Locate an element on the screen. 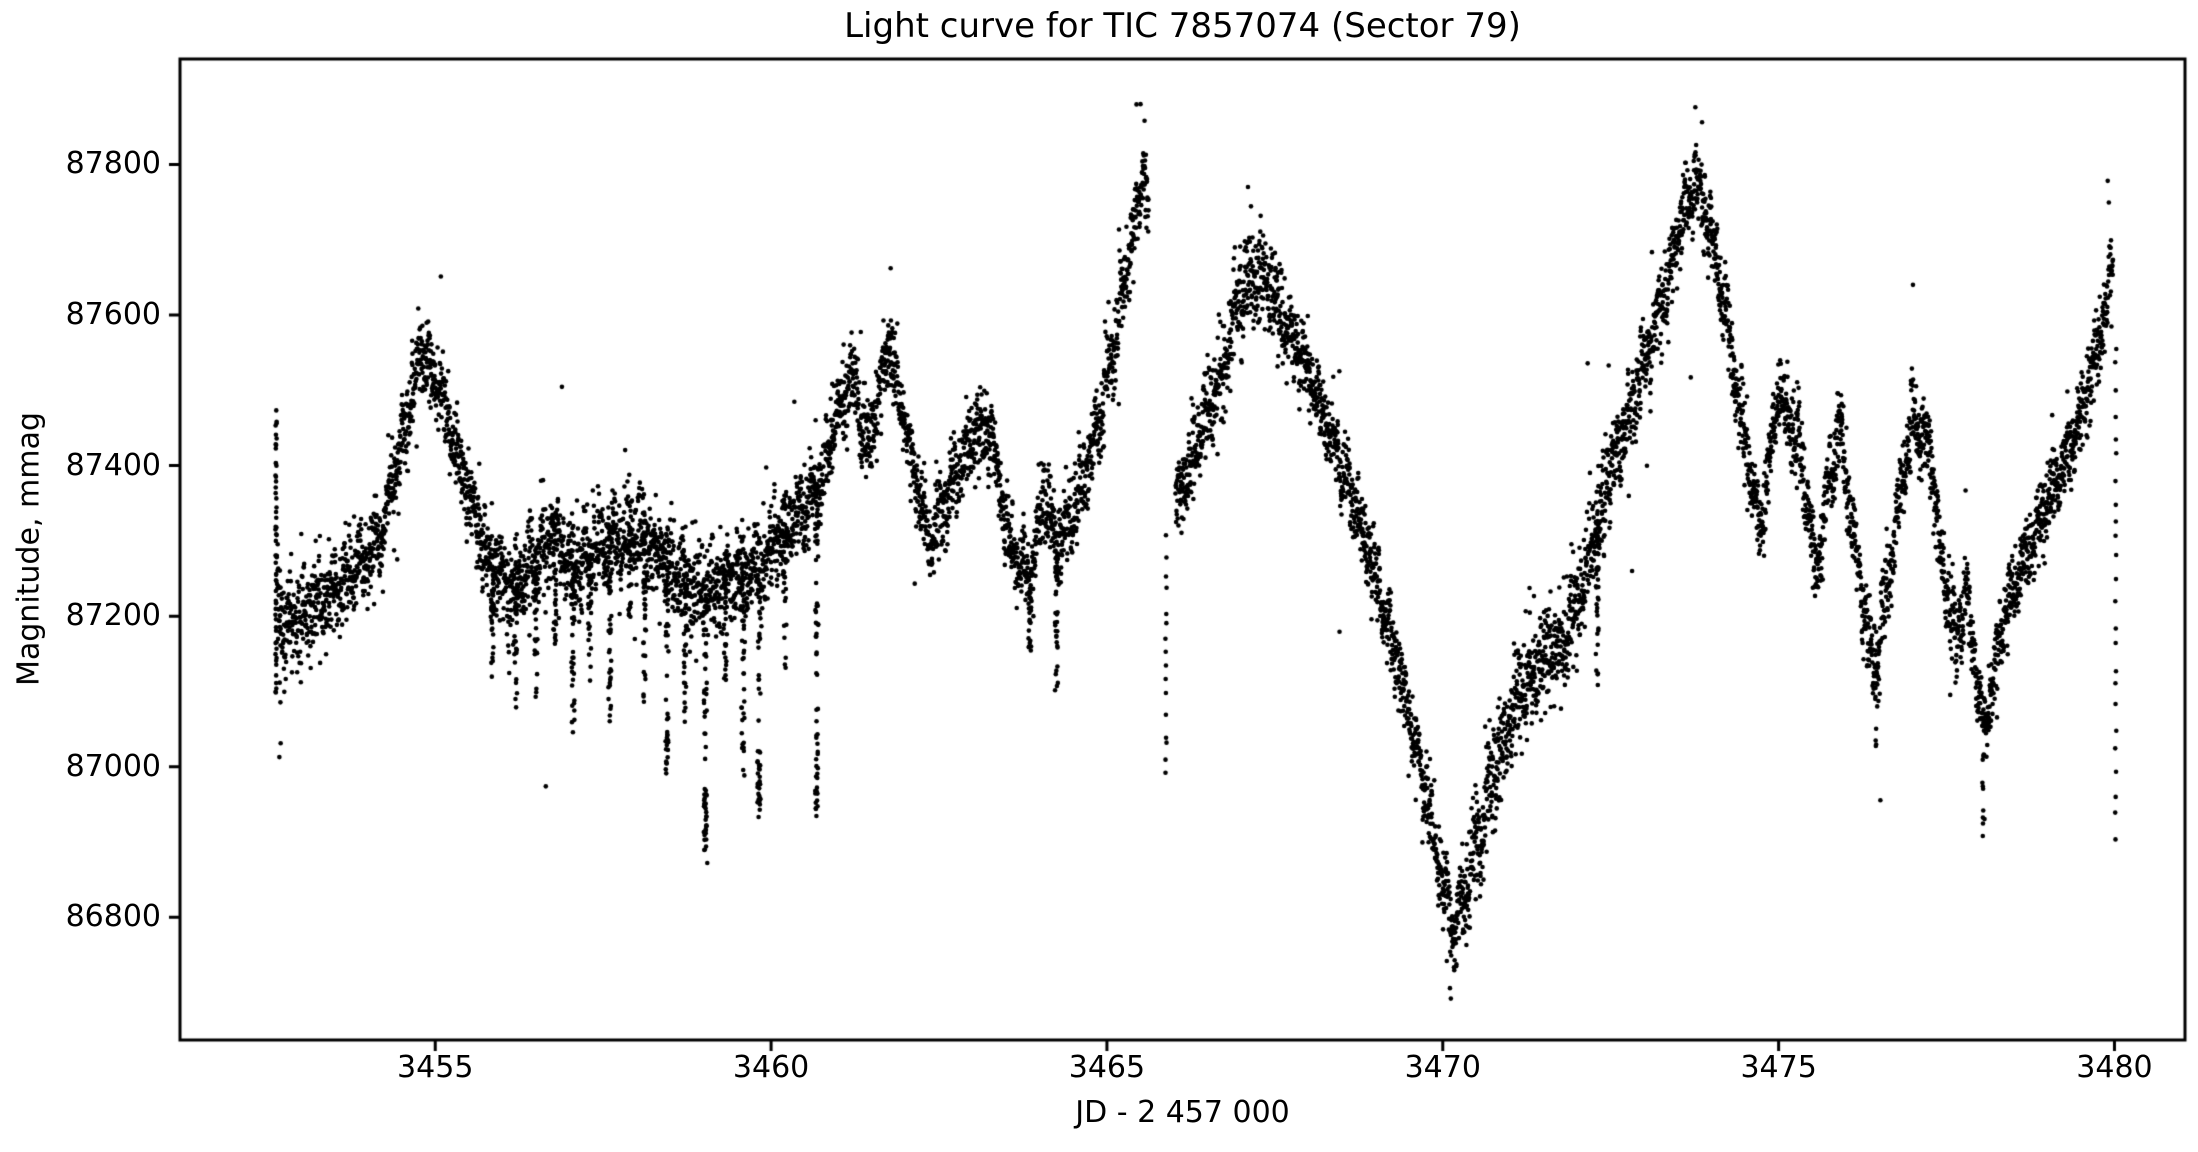  y-tick-label: 87200 is located at coordinates (113, 616).